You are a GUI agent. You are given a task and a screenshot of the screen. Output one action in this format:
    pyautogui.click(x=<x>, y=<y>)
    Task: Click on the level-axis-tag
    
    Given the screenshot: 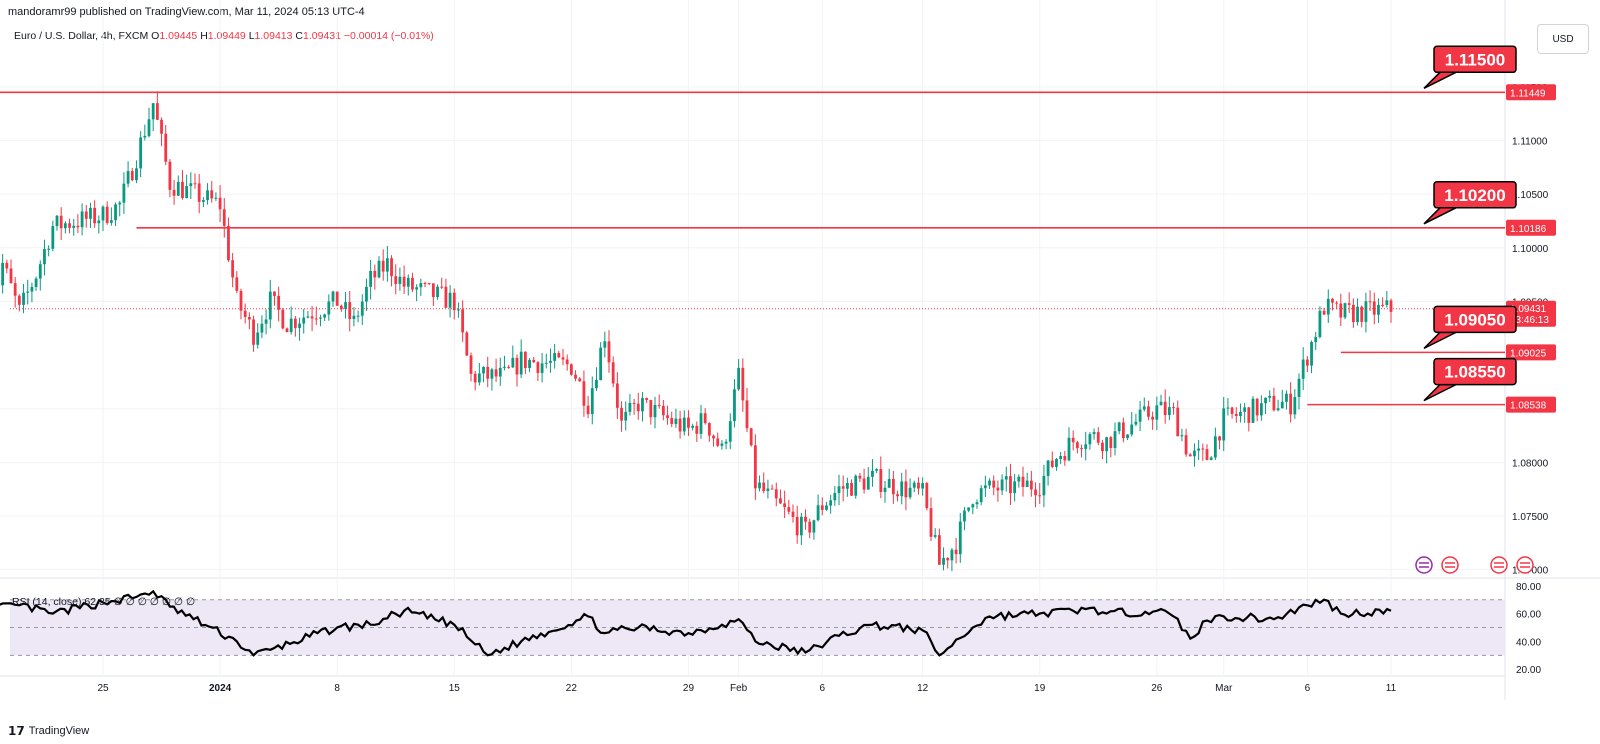 What is the action you would take?
    pyautogui.click(x=1531, y=404)
    